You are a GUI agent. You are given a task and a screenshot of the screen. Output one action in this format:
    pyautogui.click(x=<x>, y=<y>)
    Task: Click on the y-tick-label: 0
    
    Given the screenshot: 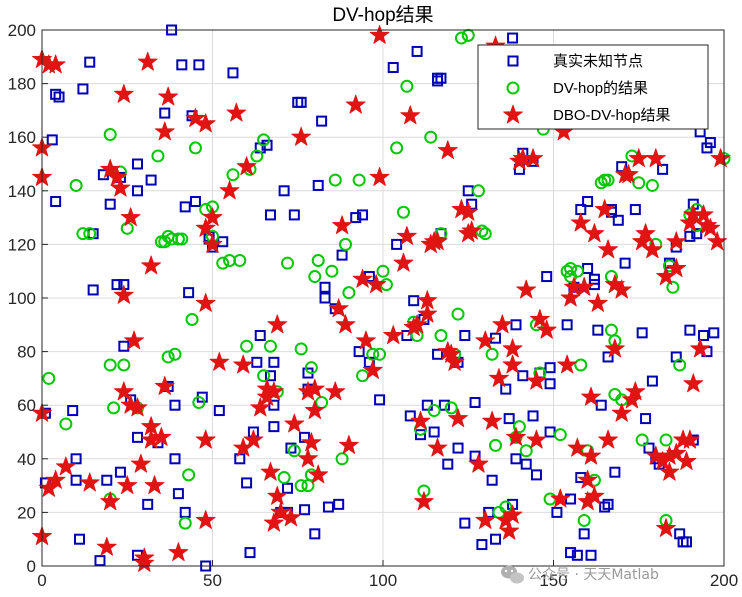 What is the action you would take?
    pyautogui.click(x=31, y=566)
    